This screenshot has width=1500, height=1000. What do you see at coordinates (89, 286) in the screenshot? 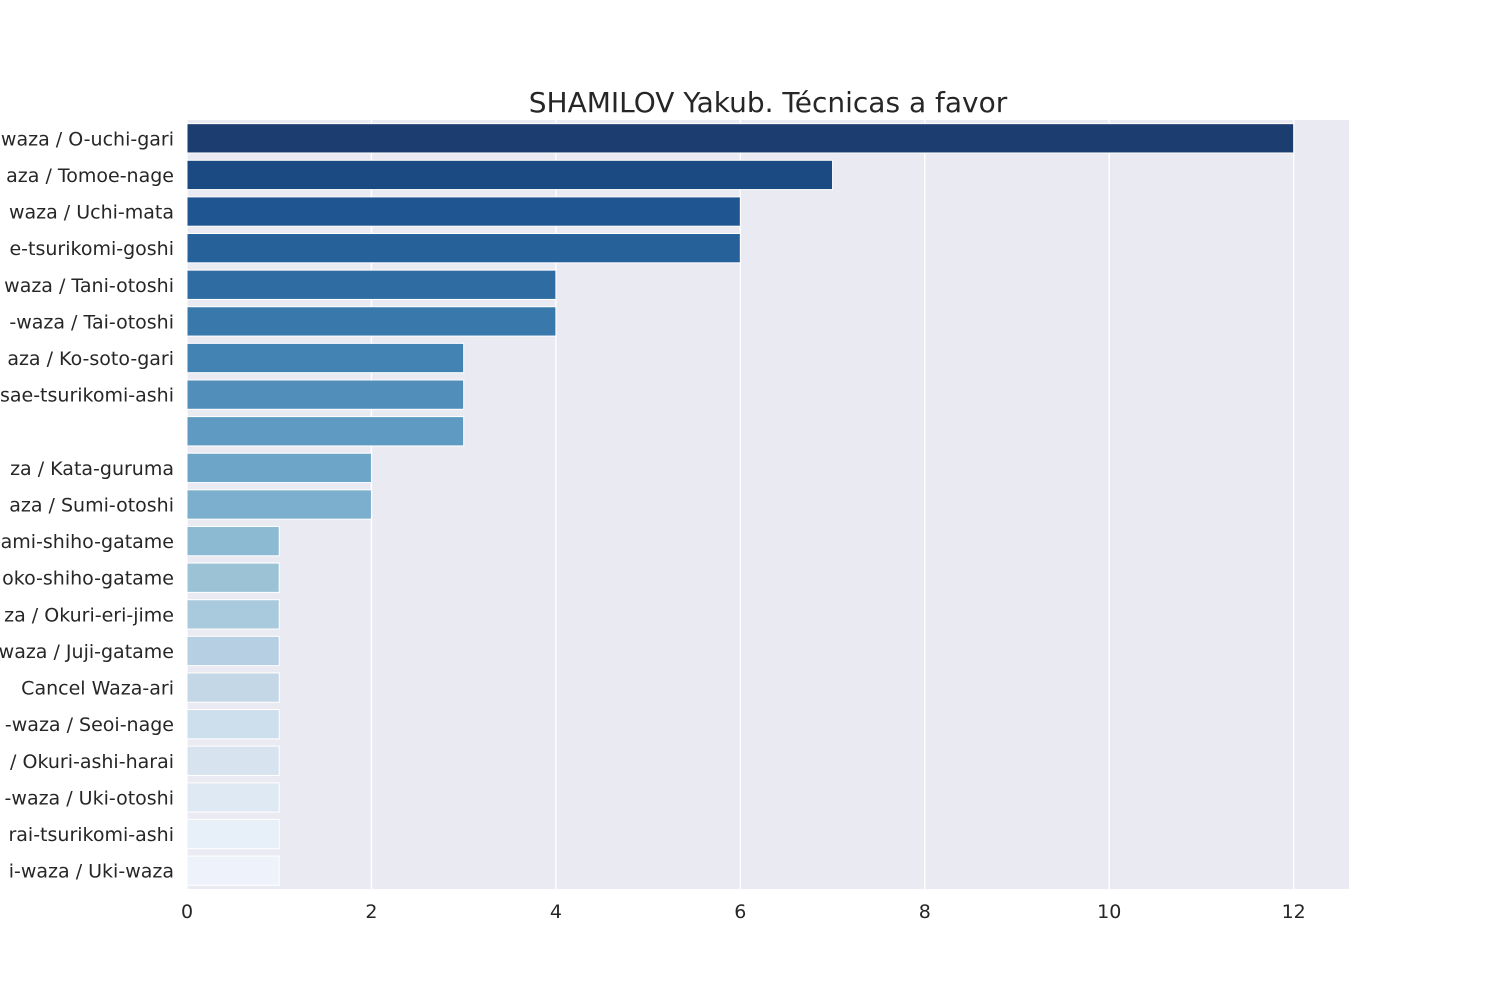
I see `y-tick-label: waza / Tani-otoshi` at bounding box center [89, 286].